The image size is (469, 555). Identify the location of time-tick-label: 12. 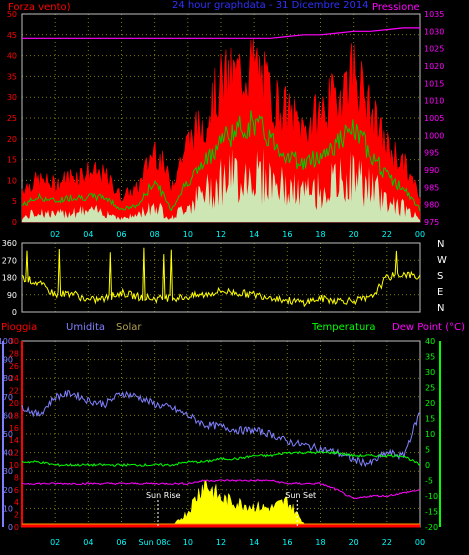
(221, 234).